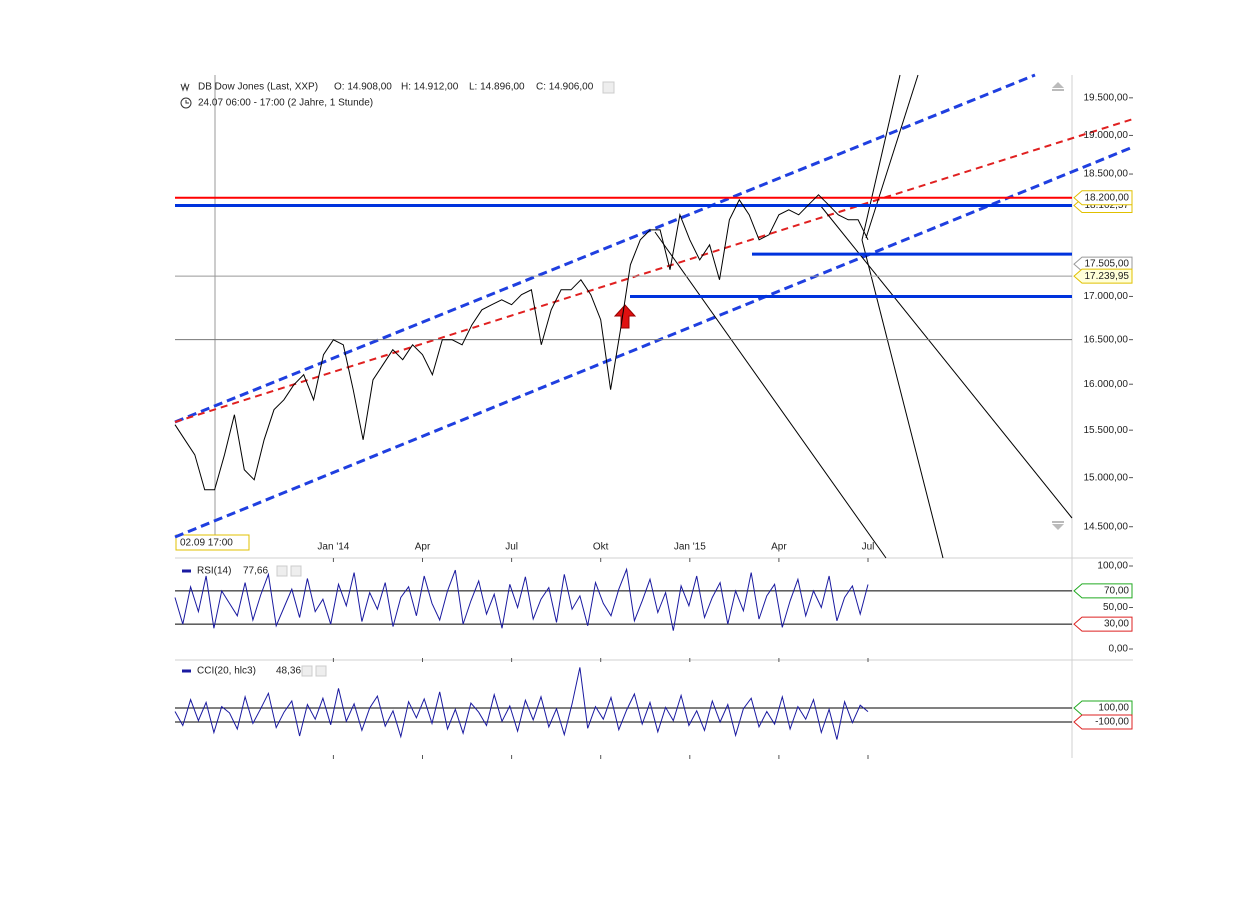 The width and height of the screenshot is (1247, 905). What do you see at coordinates (1116, 591) in the screenshot?
I see `level-tag-label: 70,00` at bounding box center [1116, 591].